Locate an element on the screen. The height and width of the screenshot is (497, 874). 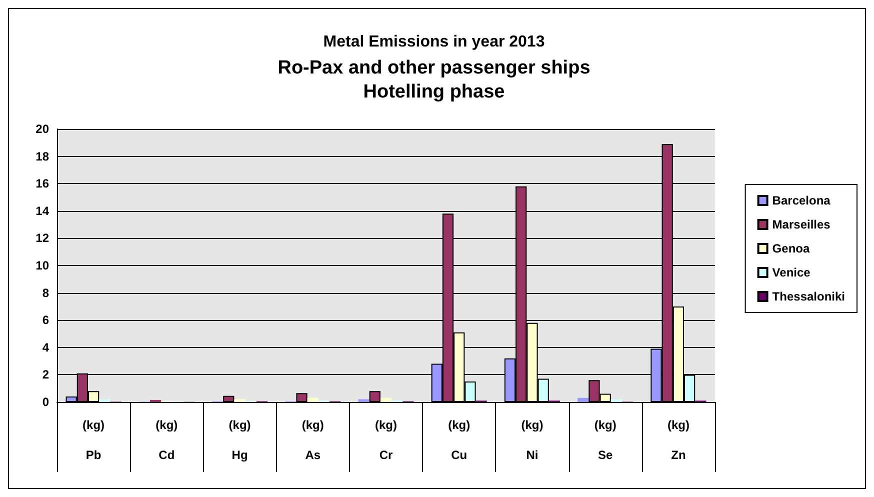
category-label: (kg) Ni is located at coordinates (532, 440).